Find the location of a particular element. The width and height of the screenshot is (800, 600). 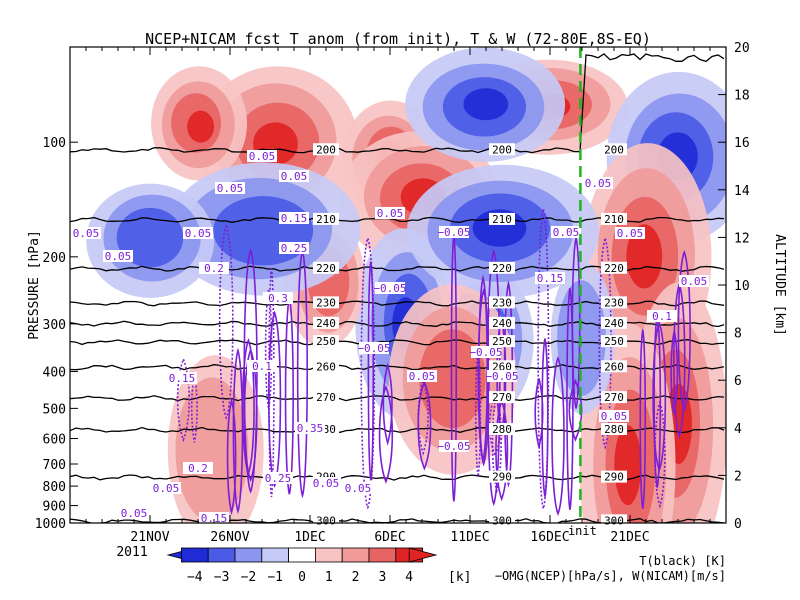

temperature-contour-label: 230 is located at coordinates (614, 302).